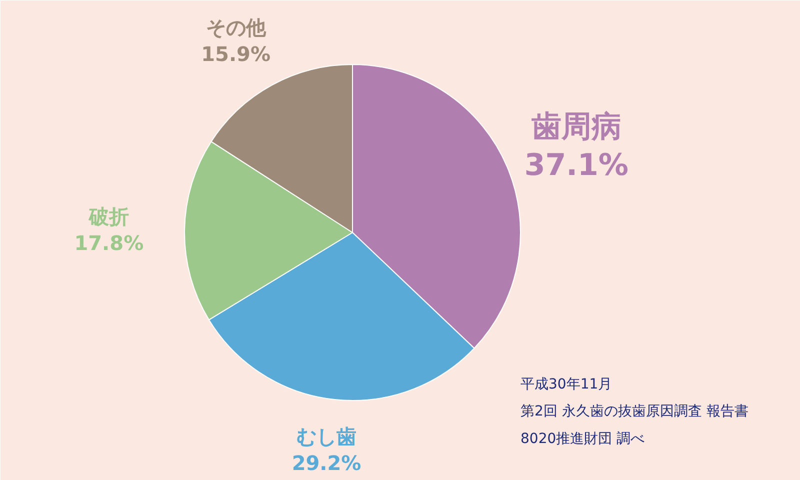  I want to click on text: 平成30年11月, so click(566, 384).